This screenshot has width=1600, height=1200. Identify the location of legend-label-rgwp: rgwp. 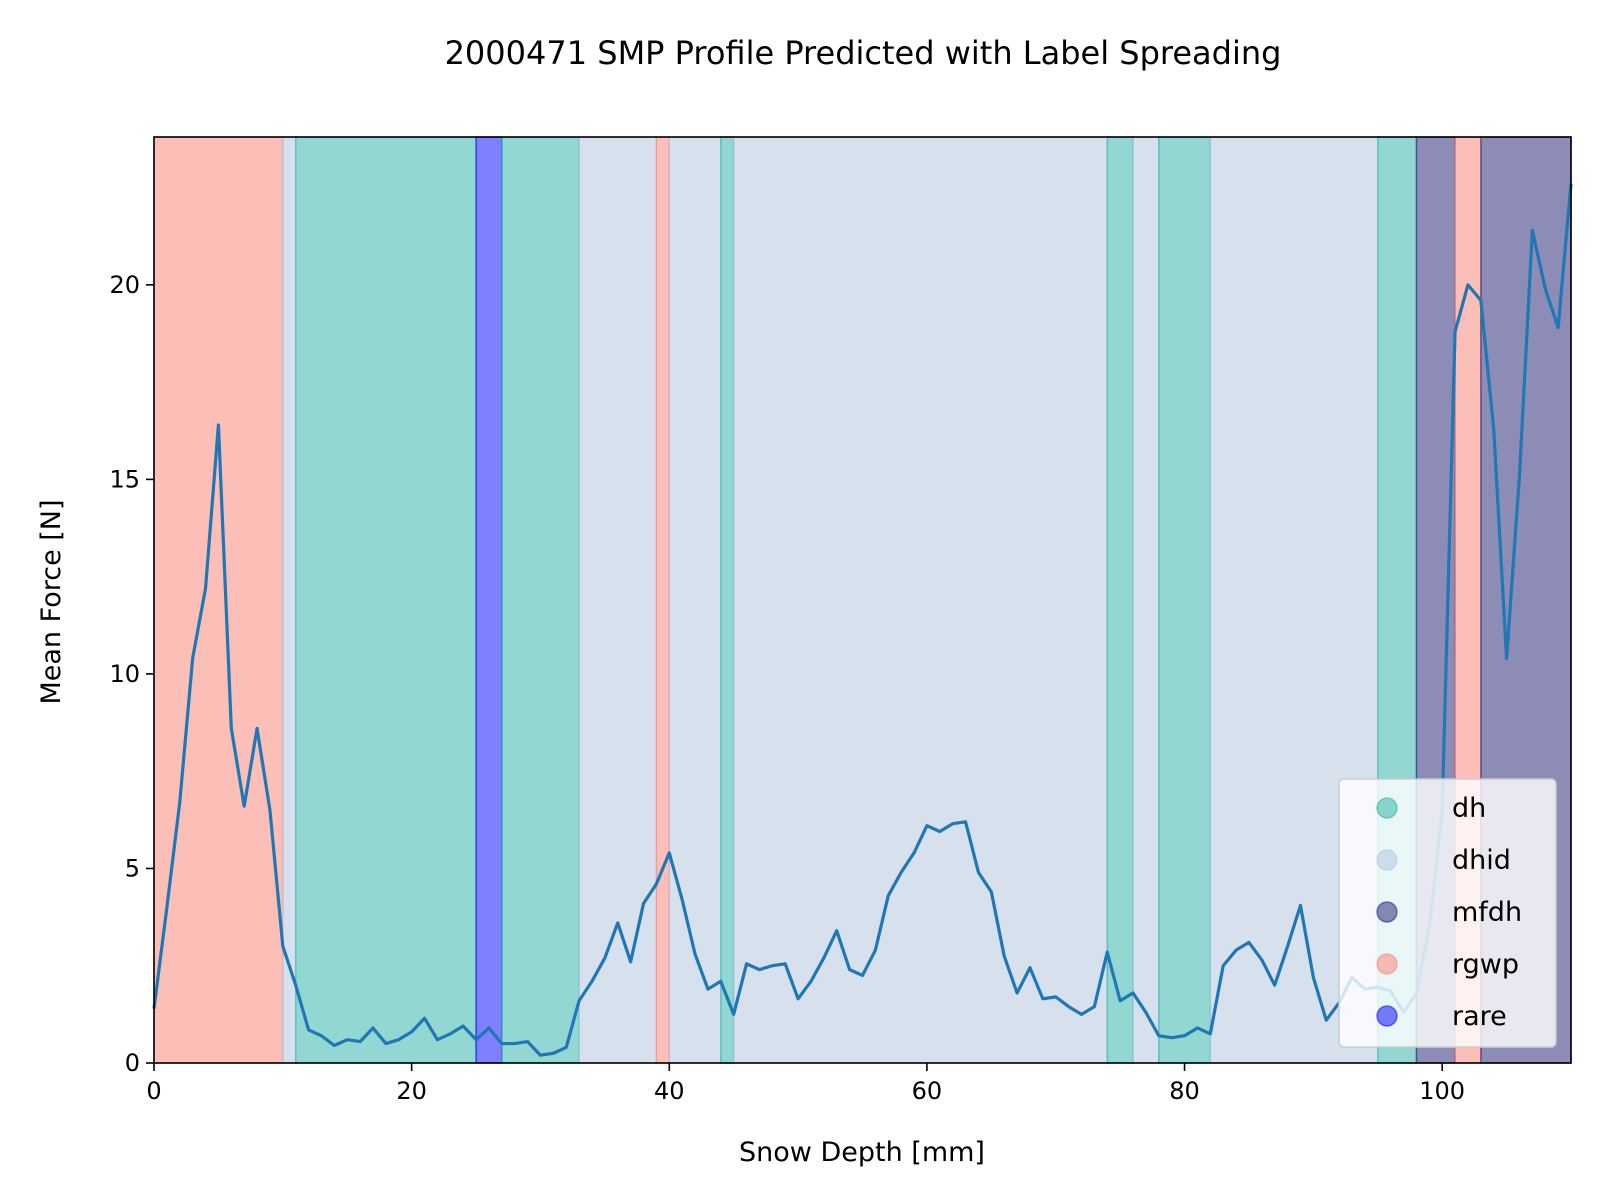
(1485, 964).